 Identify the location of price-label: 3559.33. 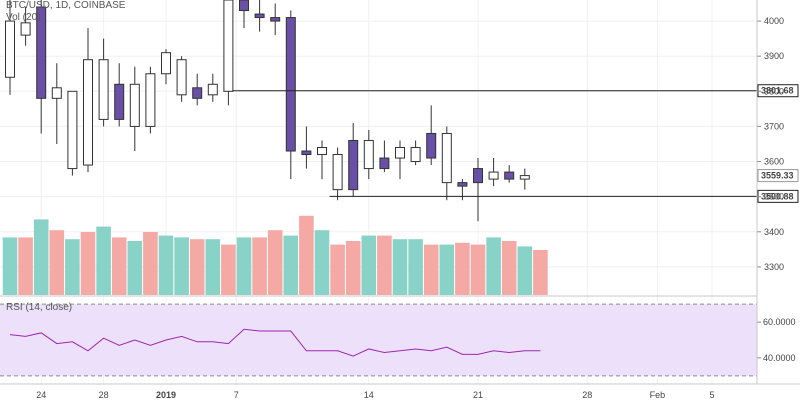
(777, 176).